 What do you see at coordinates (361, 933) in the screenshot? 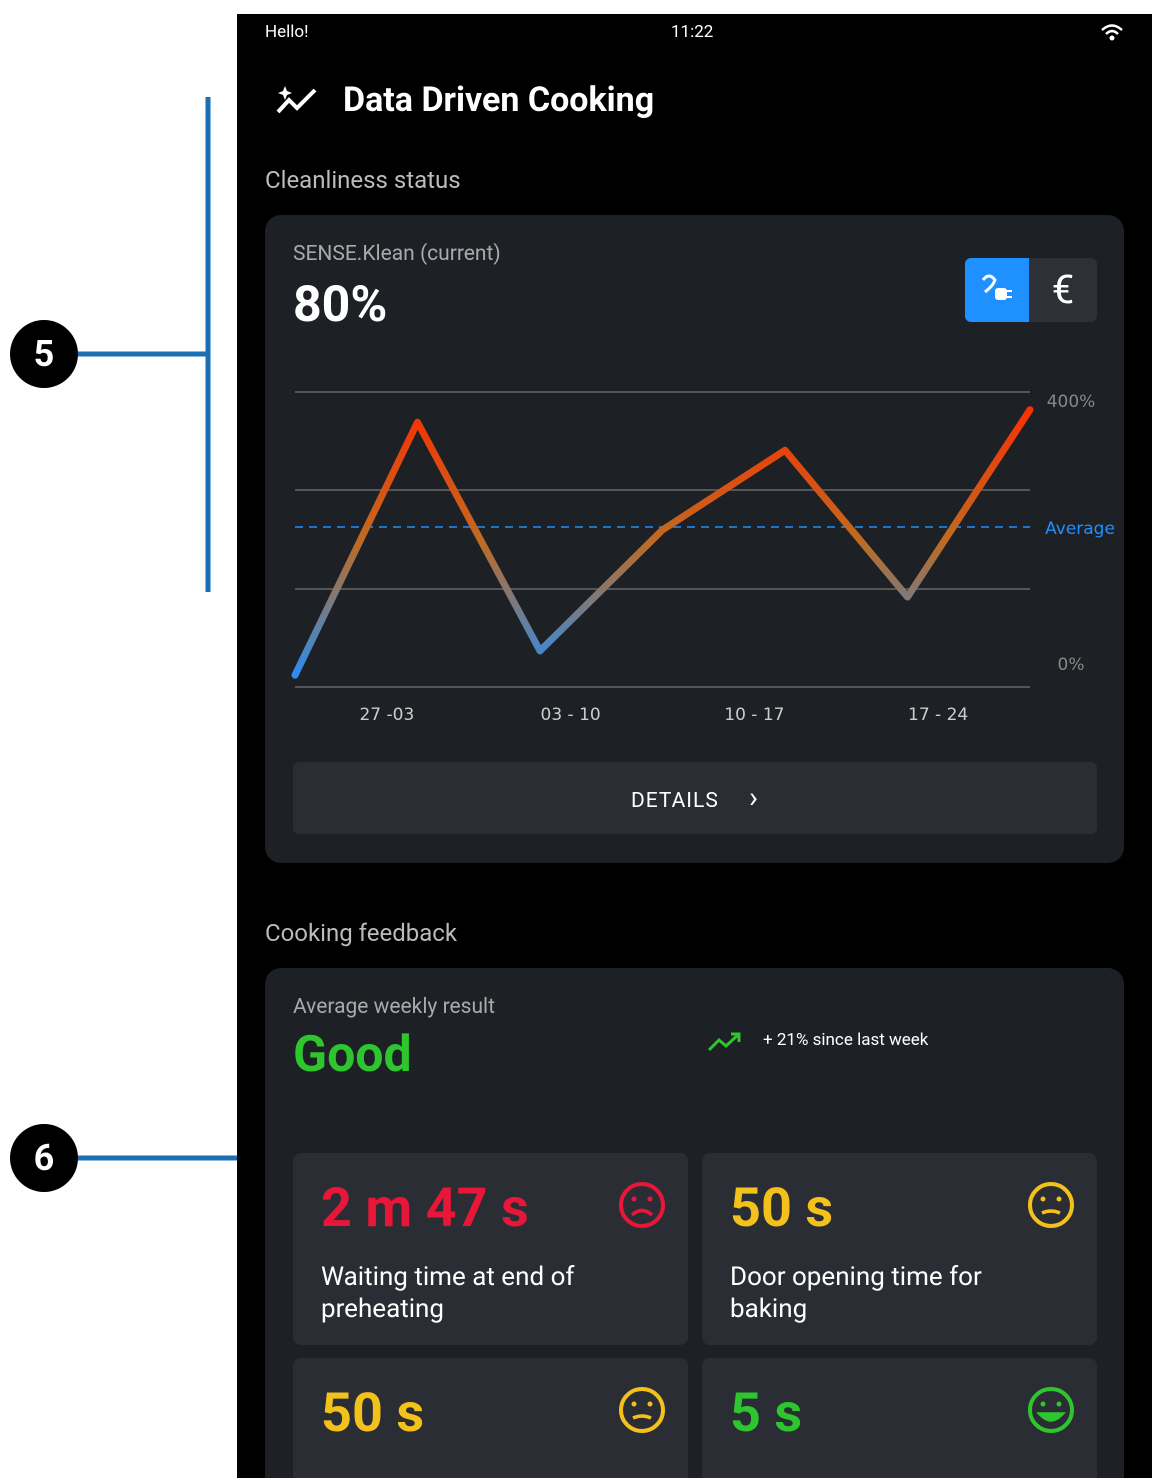
I see `section-title: Cooking feedback` at bounding box center [361, 933].